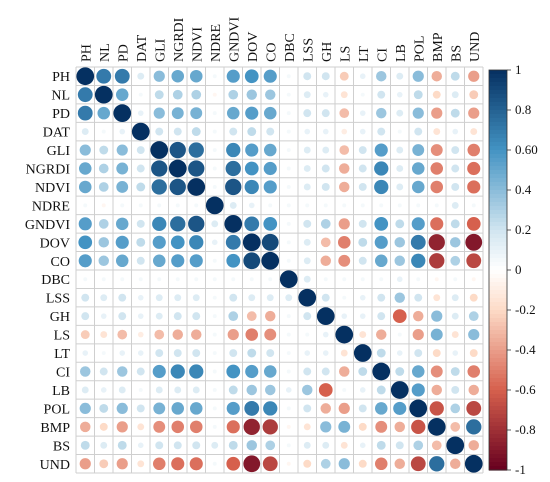 This screenshot has width=550, height=482. Describe the element at coordinates (214, 463) in the screenshot. I see `correlation-circle-UND-NDRE` at that location.